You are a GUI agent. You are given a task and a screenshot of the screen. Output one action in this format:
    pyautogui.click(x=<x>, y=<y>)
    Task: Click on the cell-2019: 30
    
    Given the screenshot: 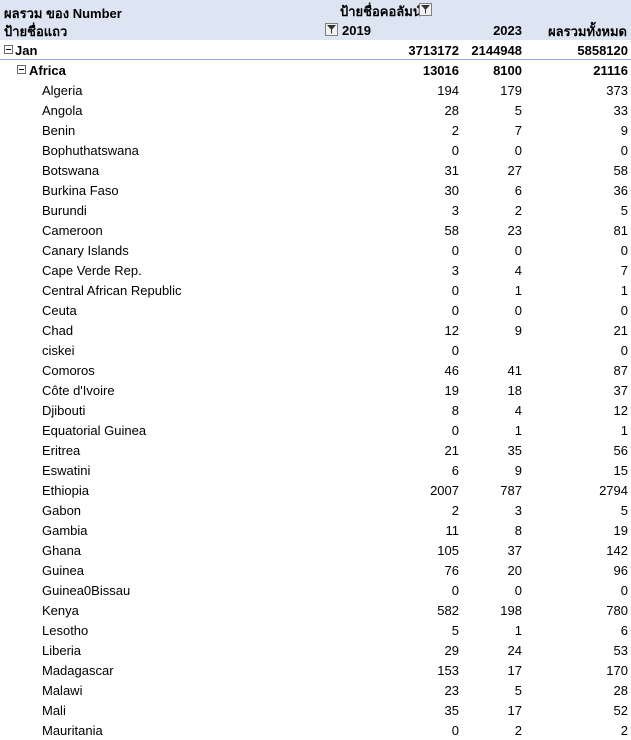 What is the action you would take?
    pyautogui.click(x=451, y=190)
    